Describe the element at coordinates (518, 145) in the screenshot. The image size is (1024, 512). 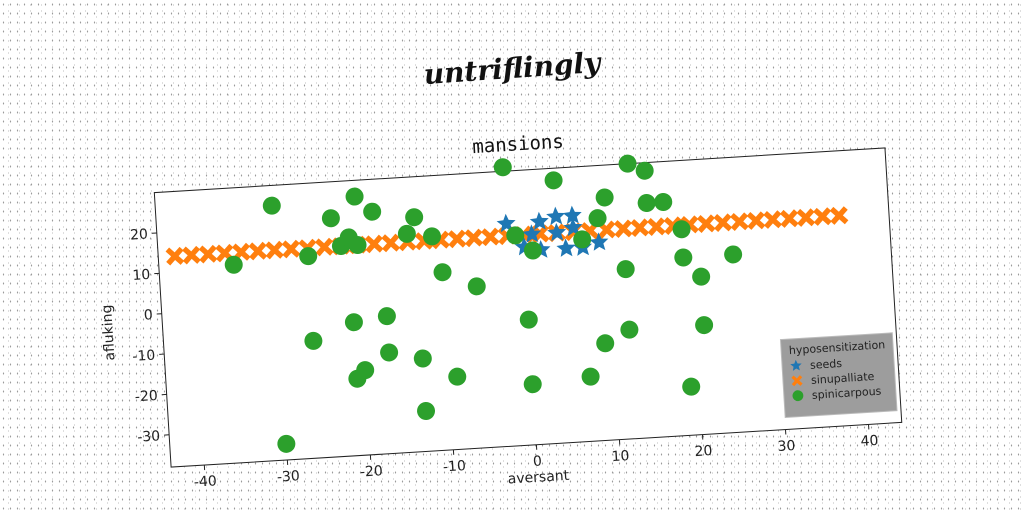
I see `chart-title: mansions` at that location.